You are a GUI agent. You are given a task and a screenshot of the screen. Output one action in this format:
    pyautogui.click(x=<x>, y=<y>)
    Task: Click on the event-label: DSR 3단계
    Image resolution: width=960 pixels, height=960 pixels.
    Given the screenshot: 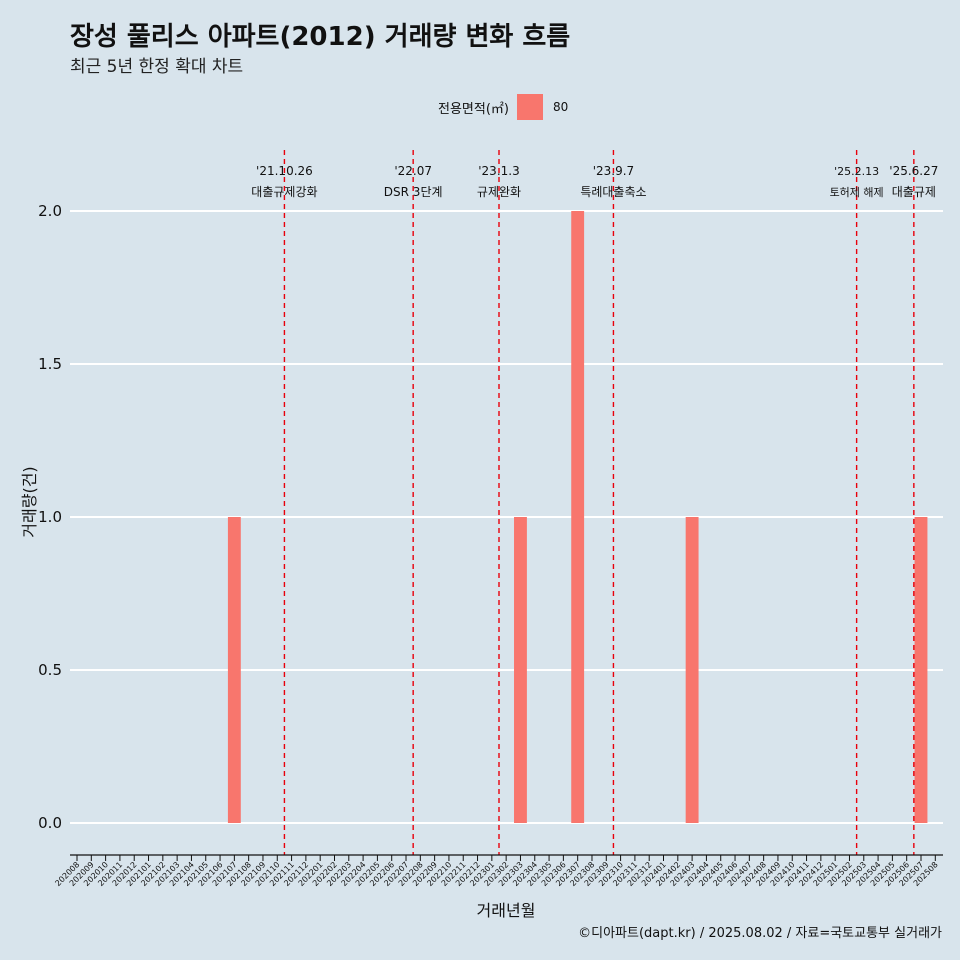 What is the action you would take?
    pyautogui.click(x=413, y=192)
    